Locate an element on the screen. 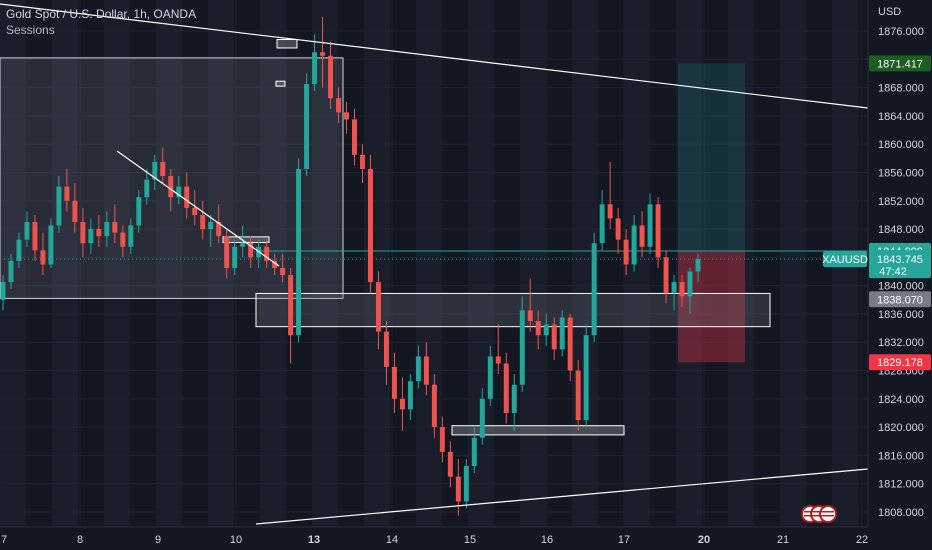  current-price-tag is located at coordinates (900, 264).